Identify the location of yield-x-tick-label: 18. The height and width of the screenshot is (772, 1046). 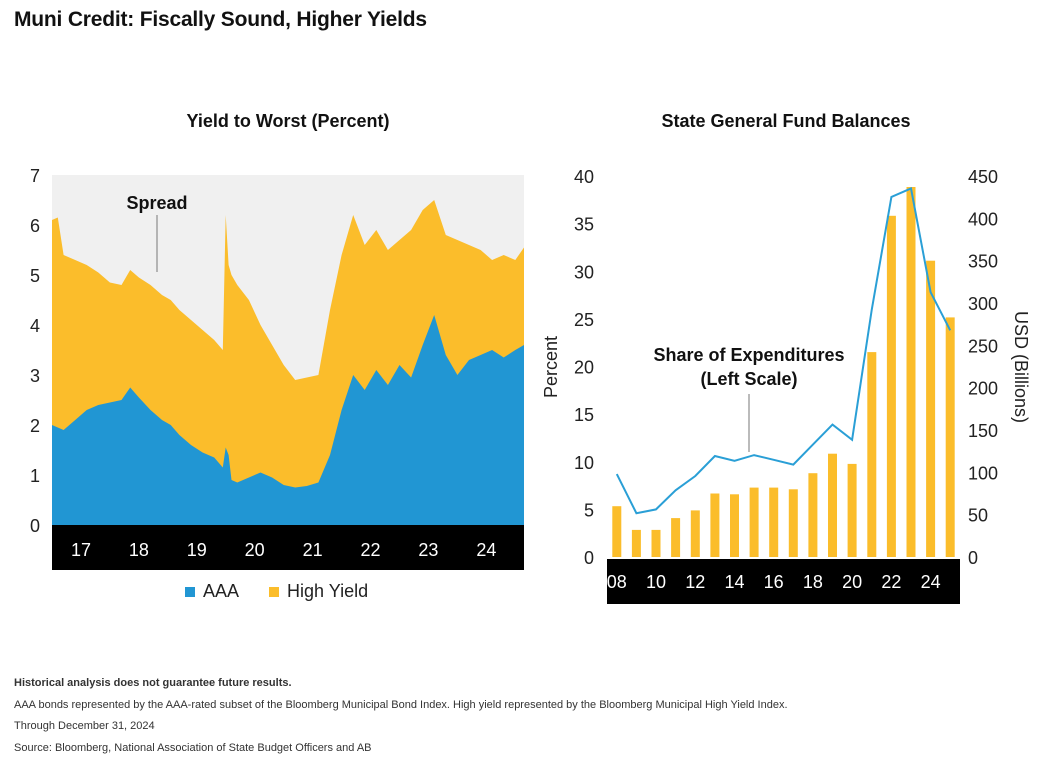
(139, 550).